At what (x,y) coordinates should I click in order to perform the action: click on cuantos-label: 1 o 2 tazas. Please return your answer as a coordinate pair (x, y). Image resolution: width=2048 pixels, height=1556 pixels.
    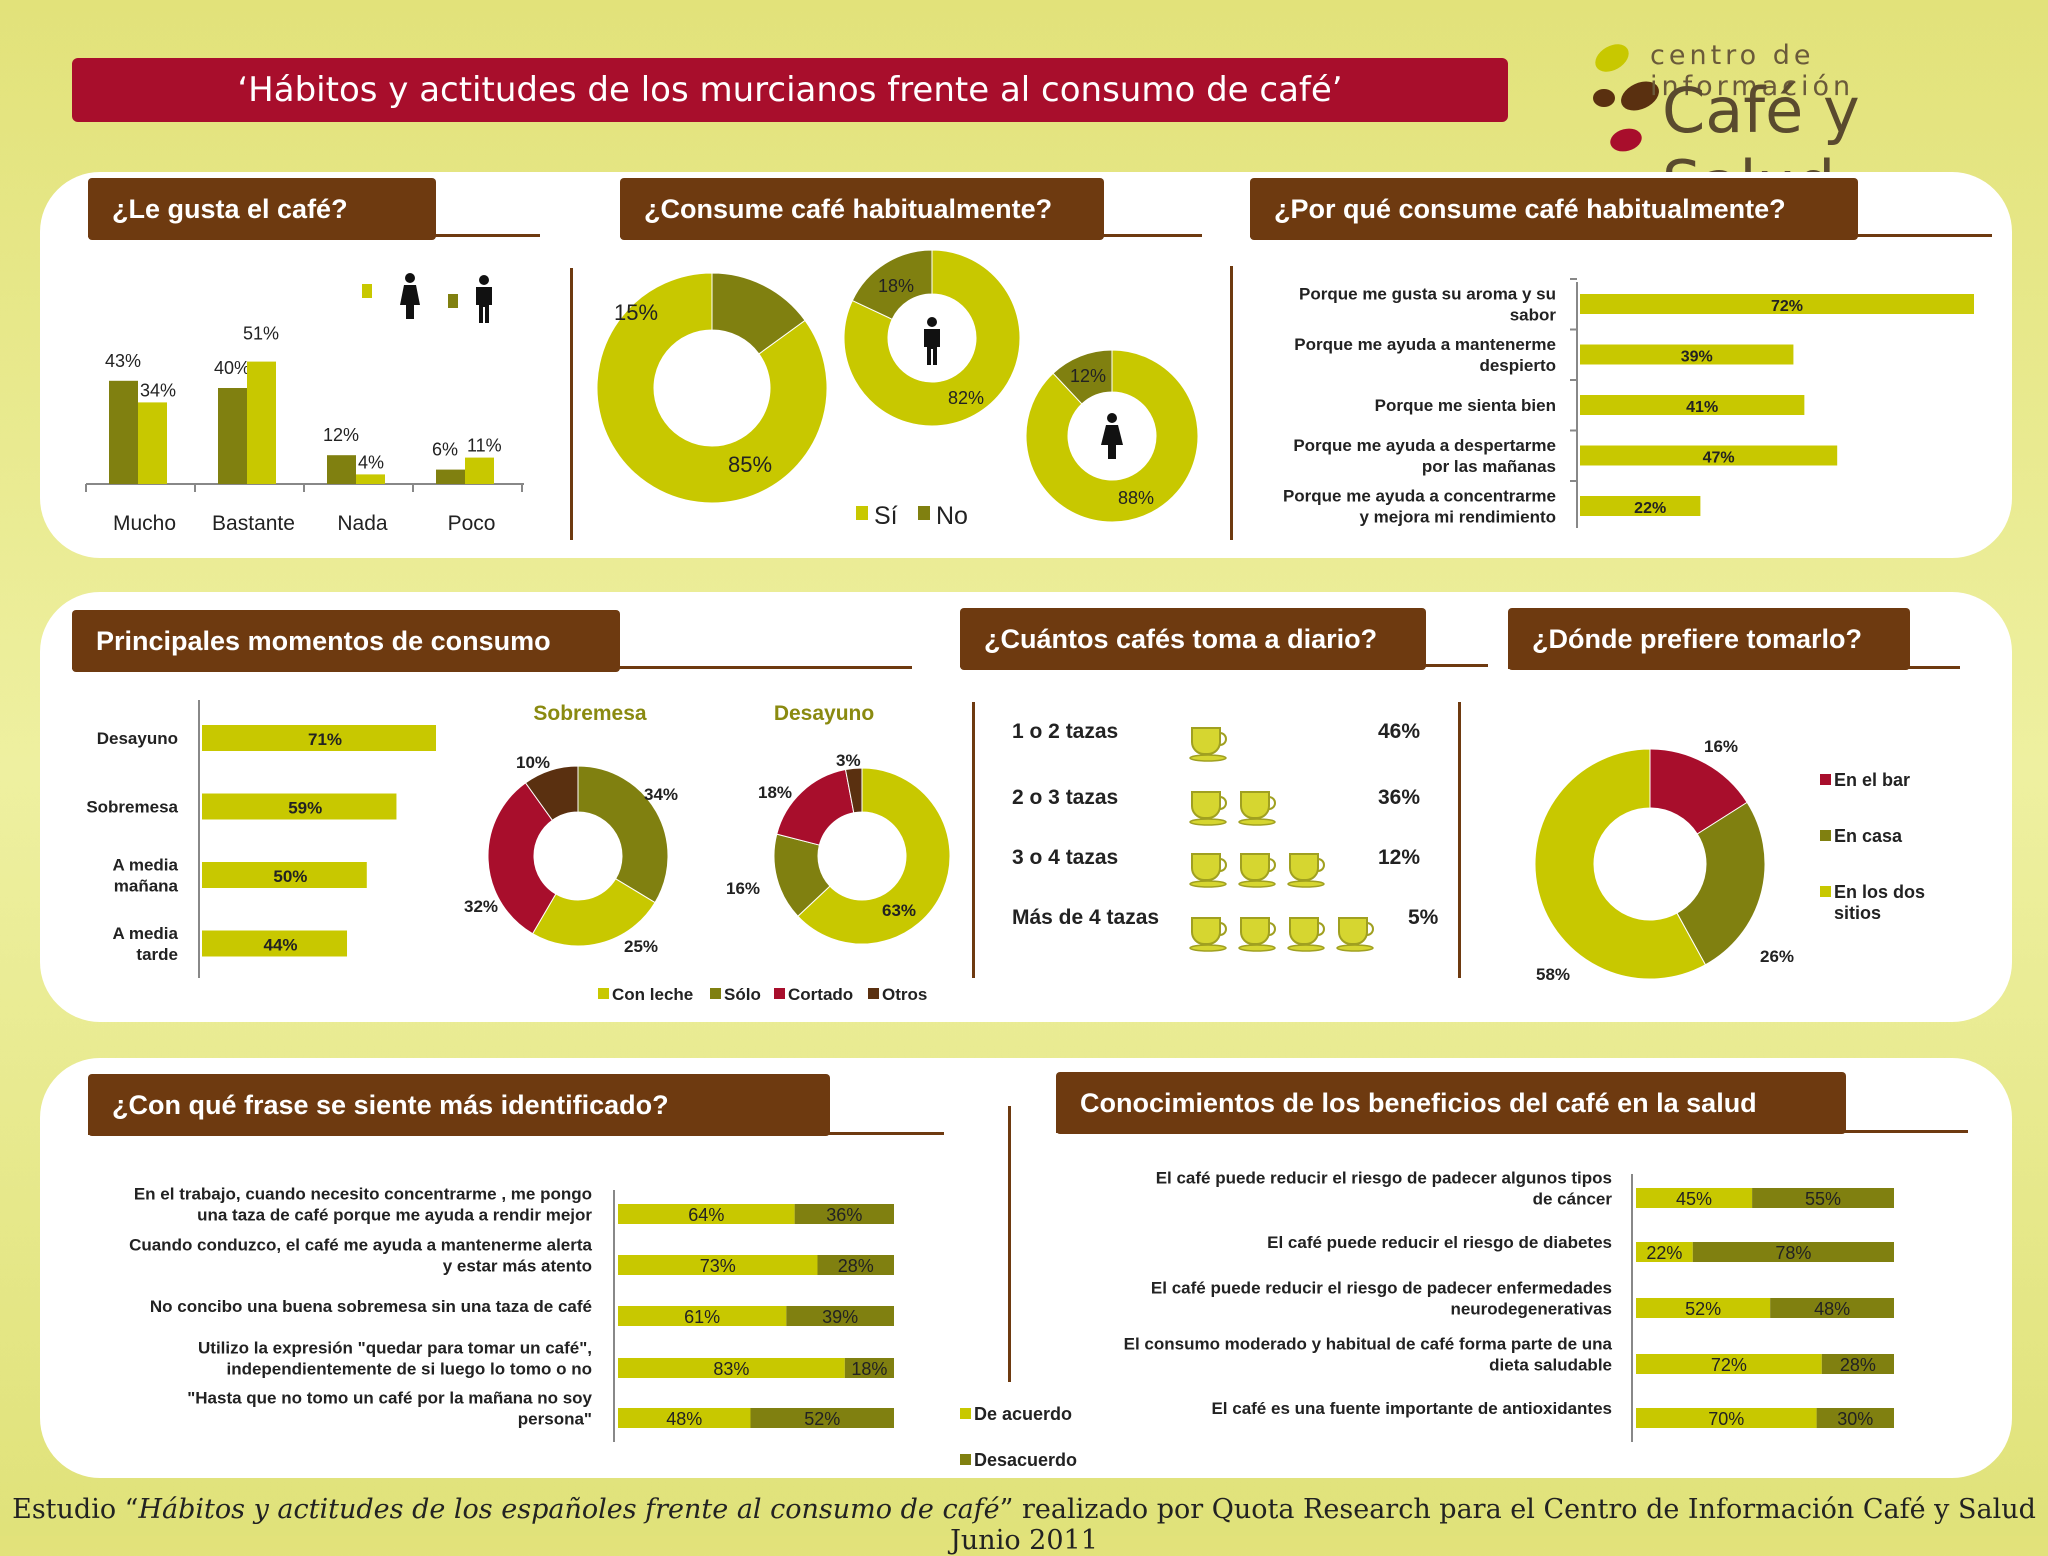
    Looking at the image, I should click on (1065, 731).